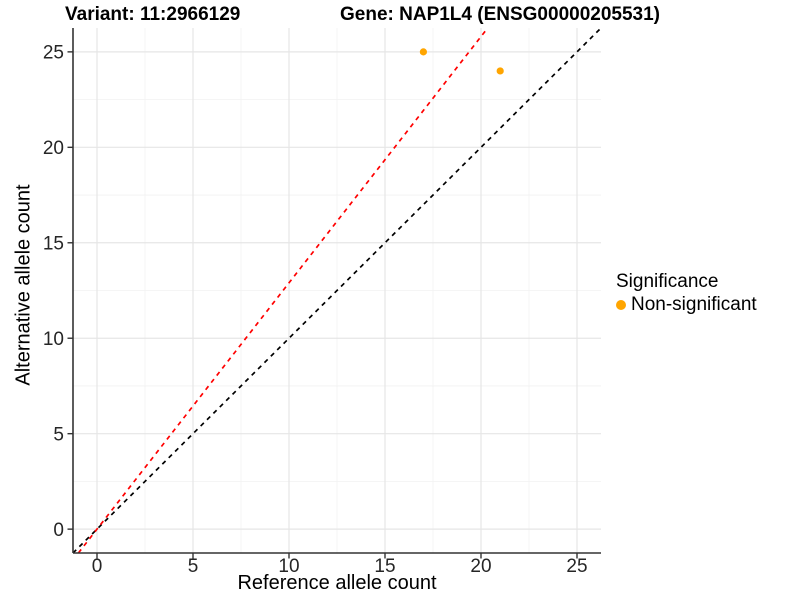 The width and height of the screenshot is (800, 600). What do you see at coordinates (621, 305) in the screenshot?
I see `legend-swatch-dot-icon` at bounding box center [621, 305].